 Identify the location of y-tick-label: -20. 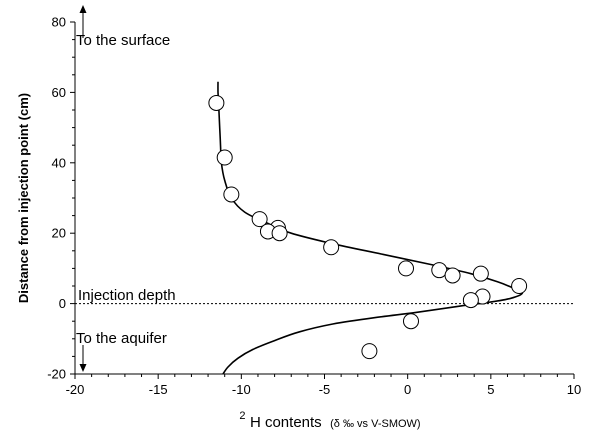
(56, 374).